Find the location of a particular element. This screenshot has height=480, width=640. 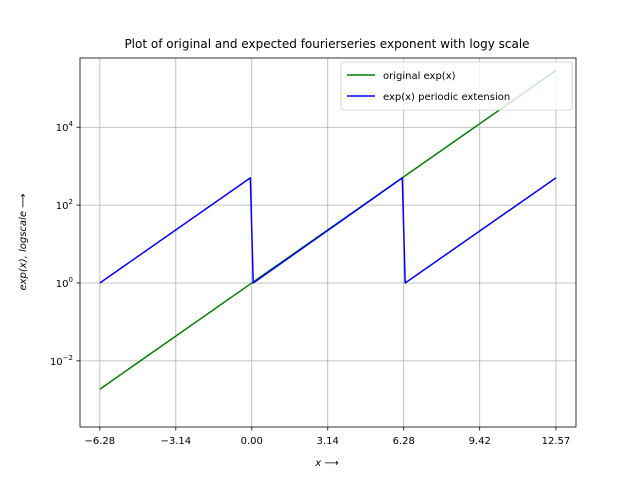

legend: original exp(x) exp(x) periodic extension is located at coordinates (456, 86).